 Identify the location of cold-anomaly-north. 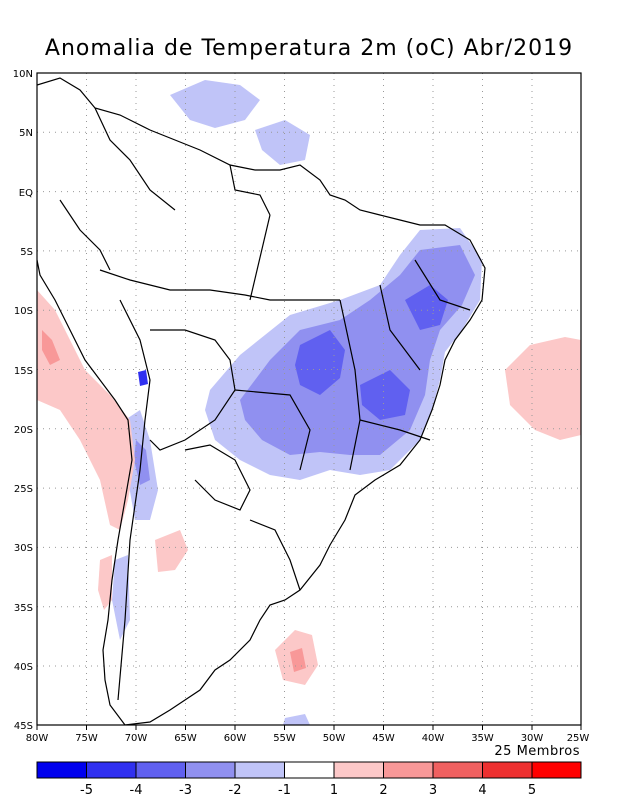
(215, 104).